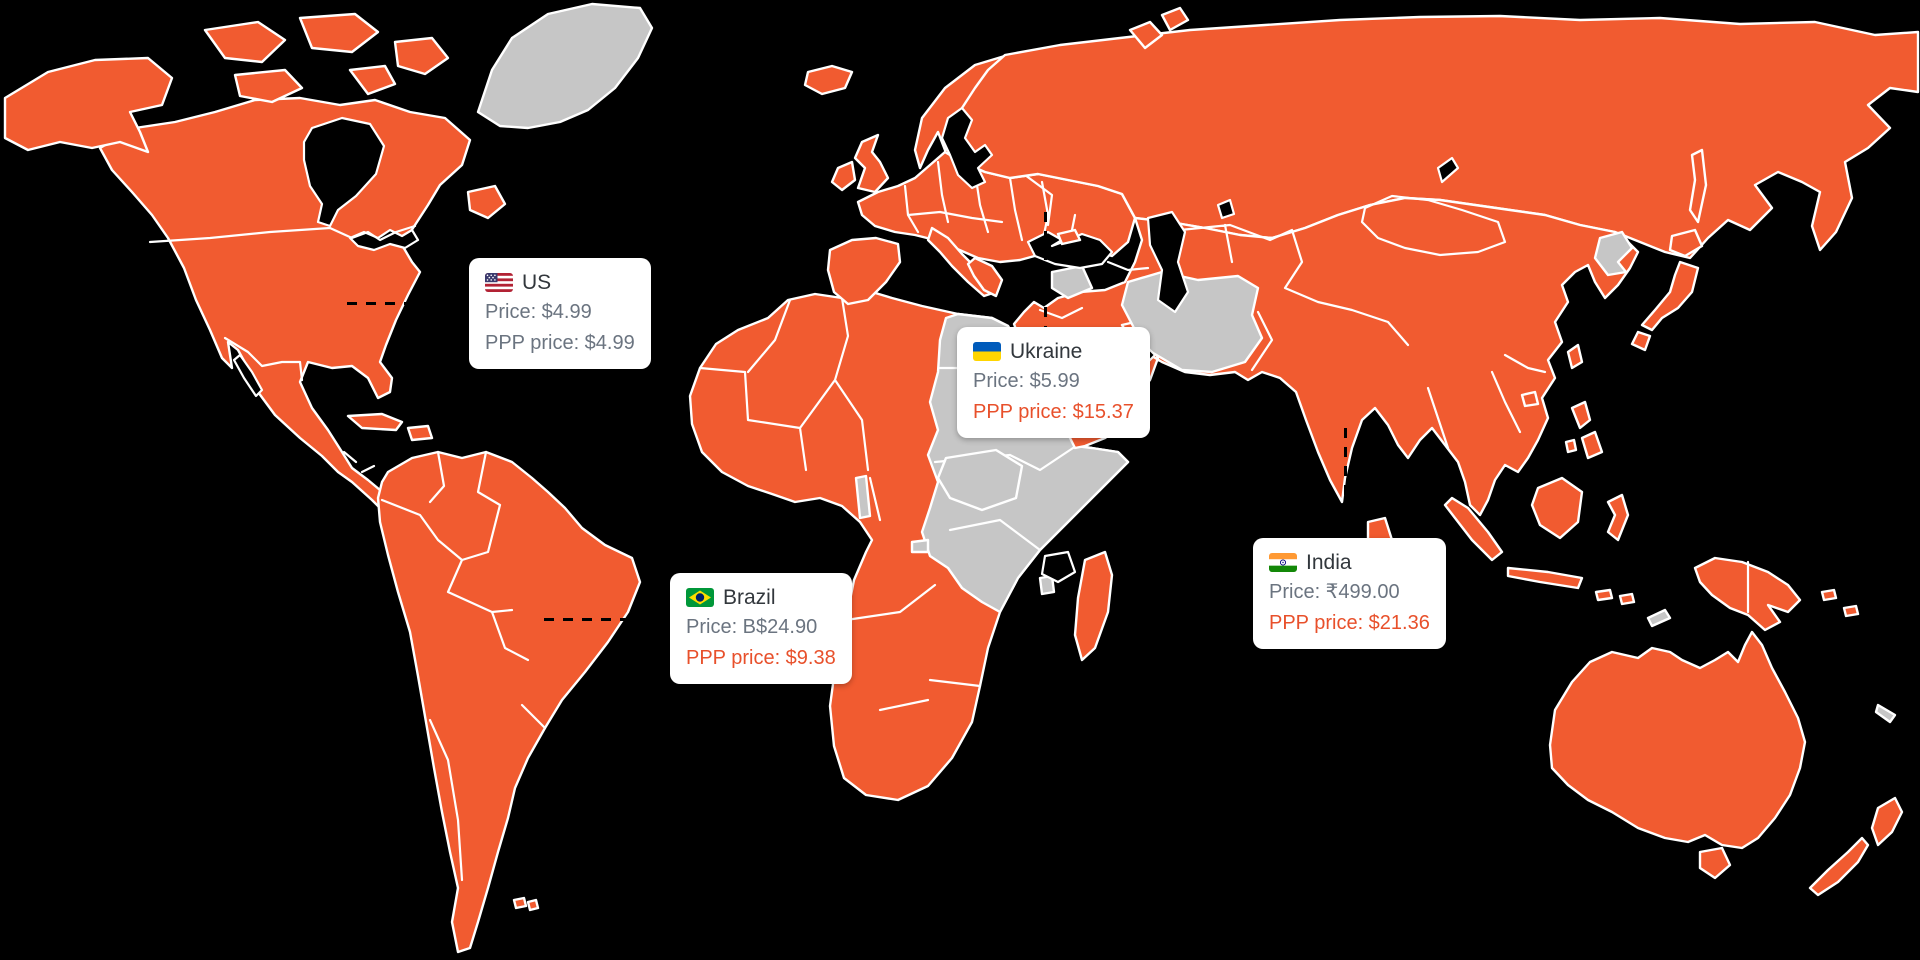 This screenshot has width=1920, height=960. I want to click on country-shape-central-african-republic, so click(980, 480).